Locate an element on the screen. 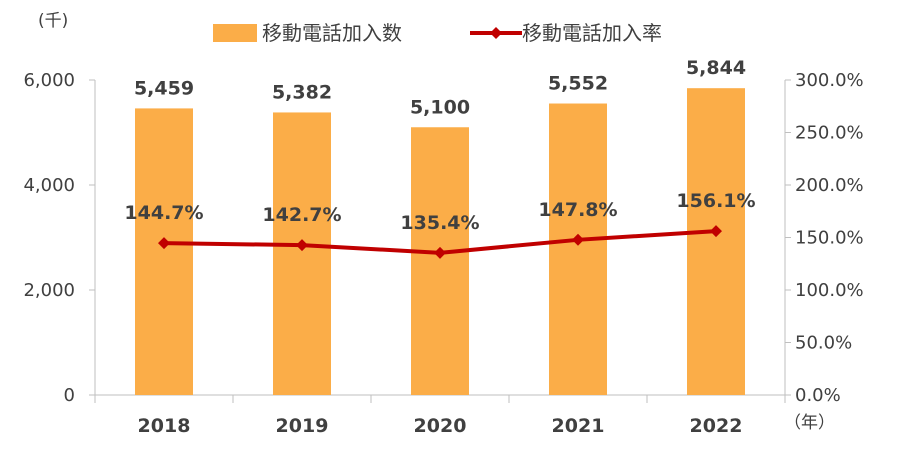  right-tick-label: 50.0% is located at coordinates (823, 343).